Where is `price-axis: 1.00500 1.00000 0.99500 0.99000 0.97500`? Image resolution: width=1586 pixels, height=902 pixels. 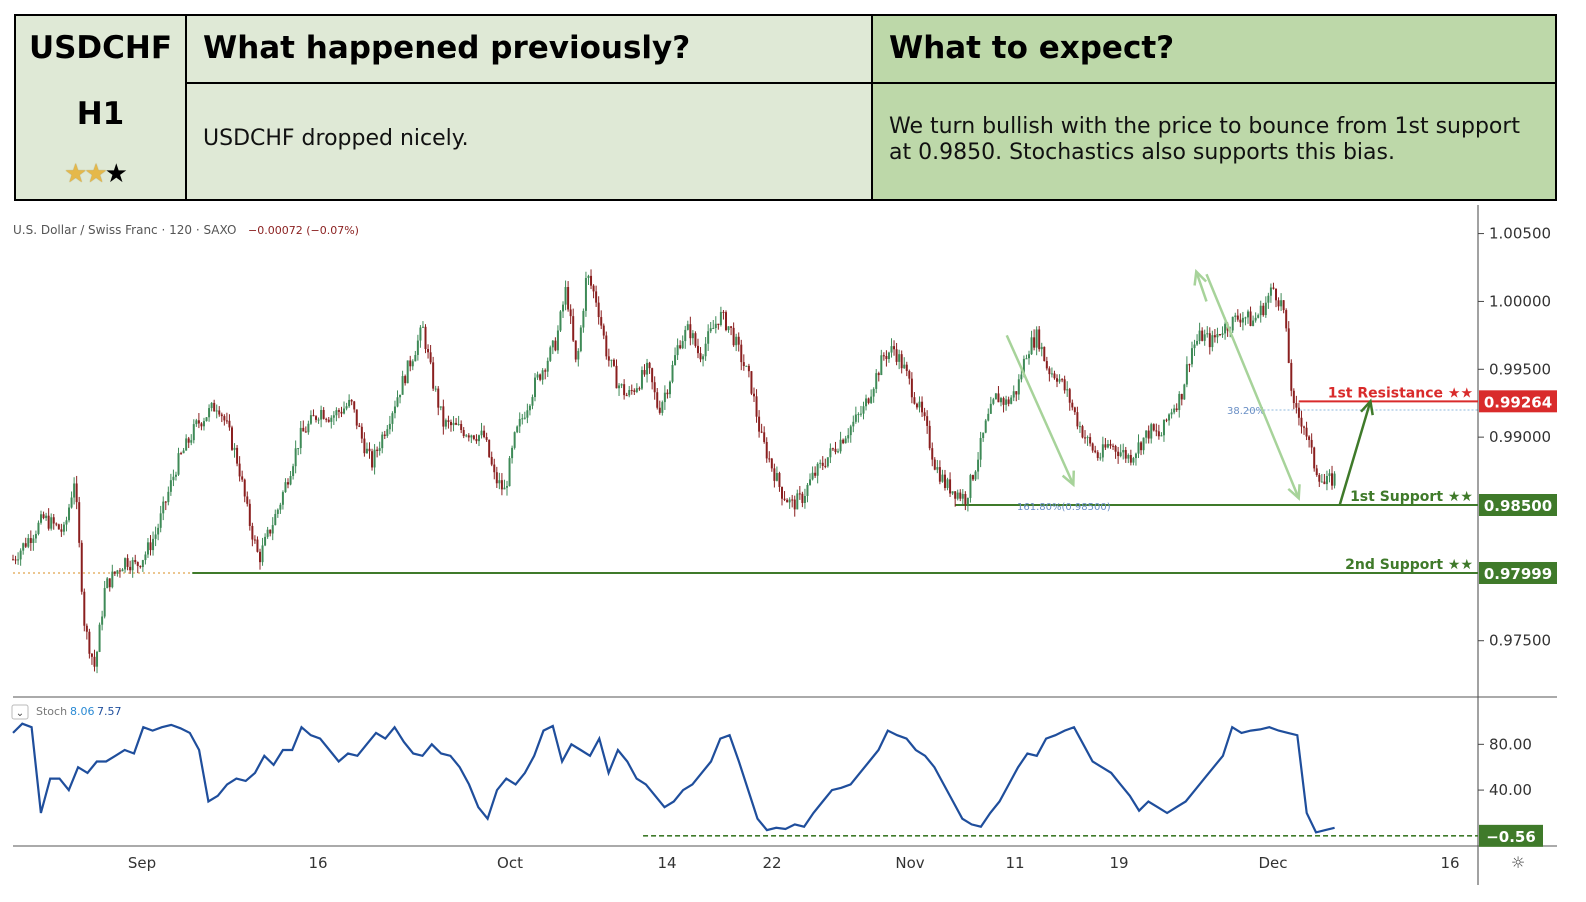
price-axis: 1.00500 1.00000 0.99500 0.99000 0.97500 is located at coordinates (1514, 437).